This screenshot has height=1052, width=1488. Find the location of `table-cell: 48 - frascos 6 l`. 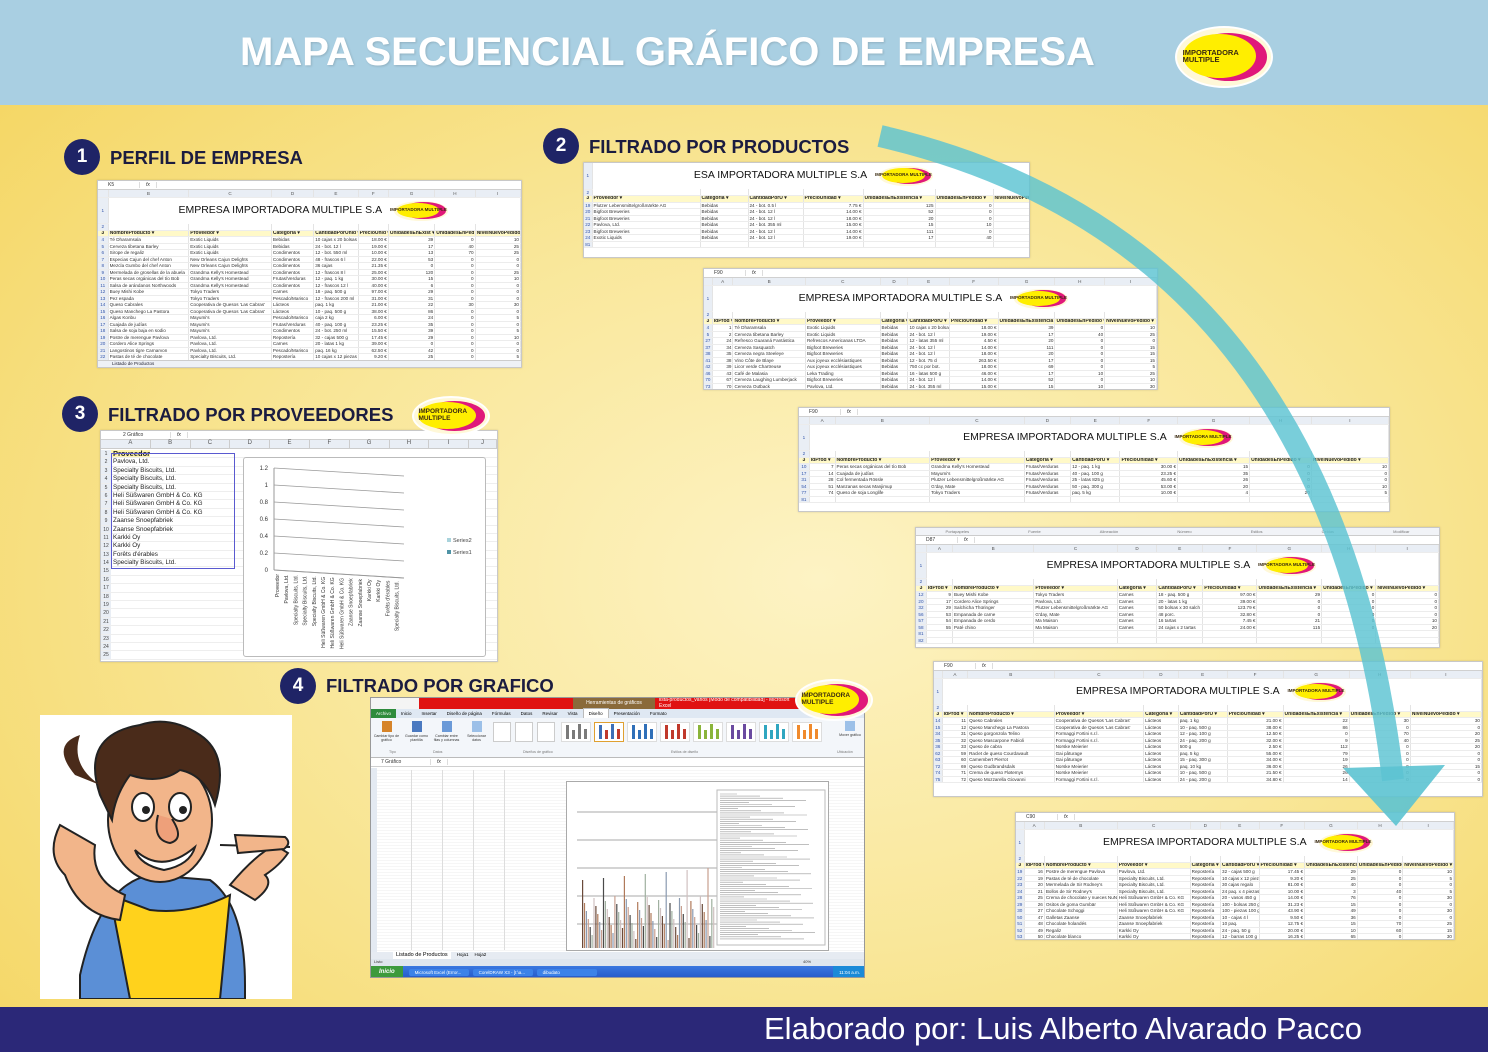

table-cell: 48 - frascos 6 l is located at coordinates (336, 259).